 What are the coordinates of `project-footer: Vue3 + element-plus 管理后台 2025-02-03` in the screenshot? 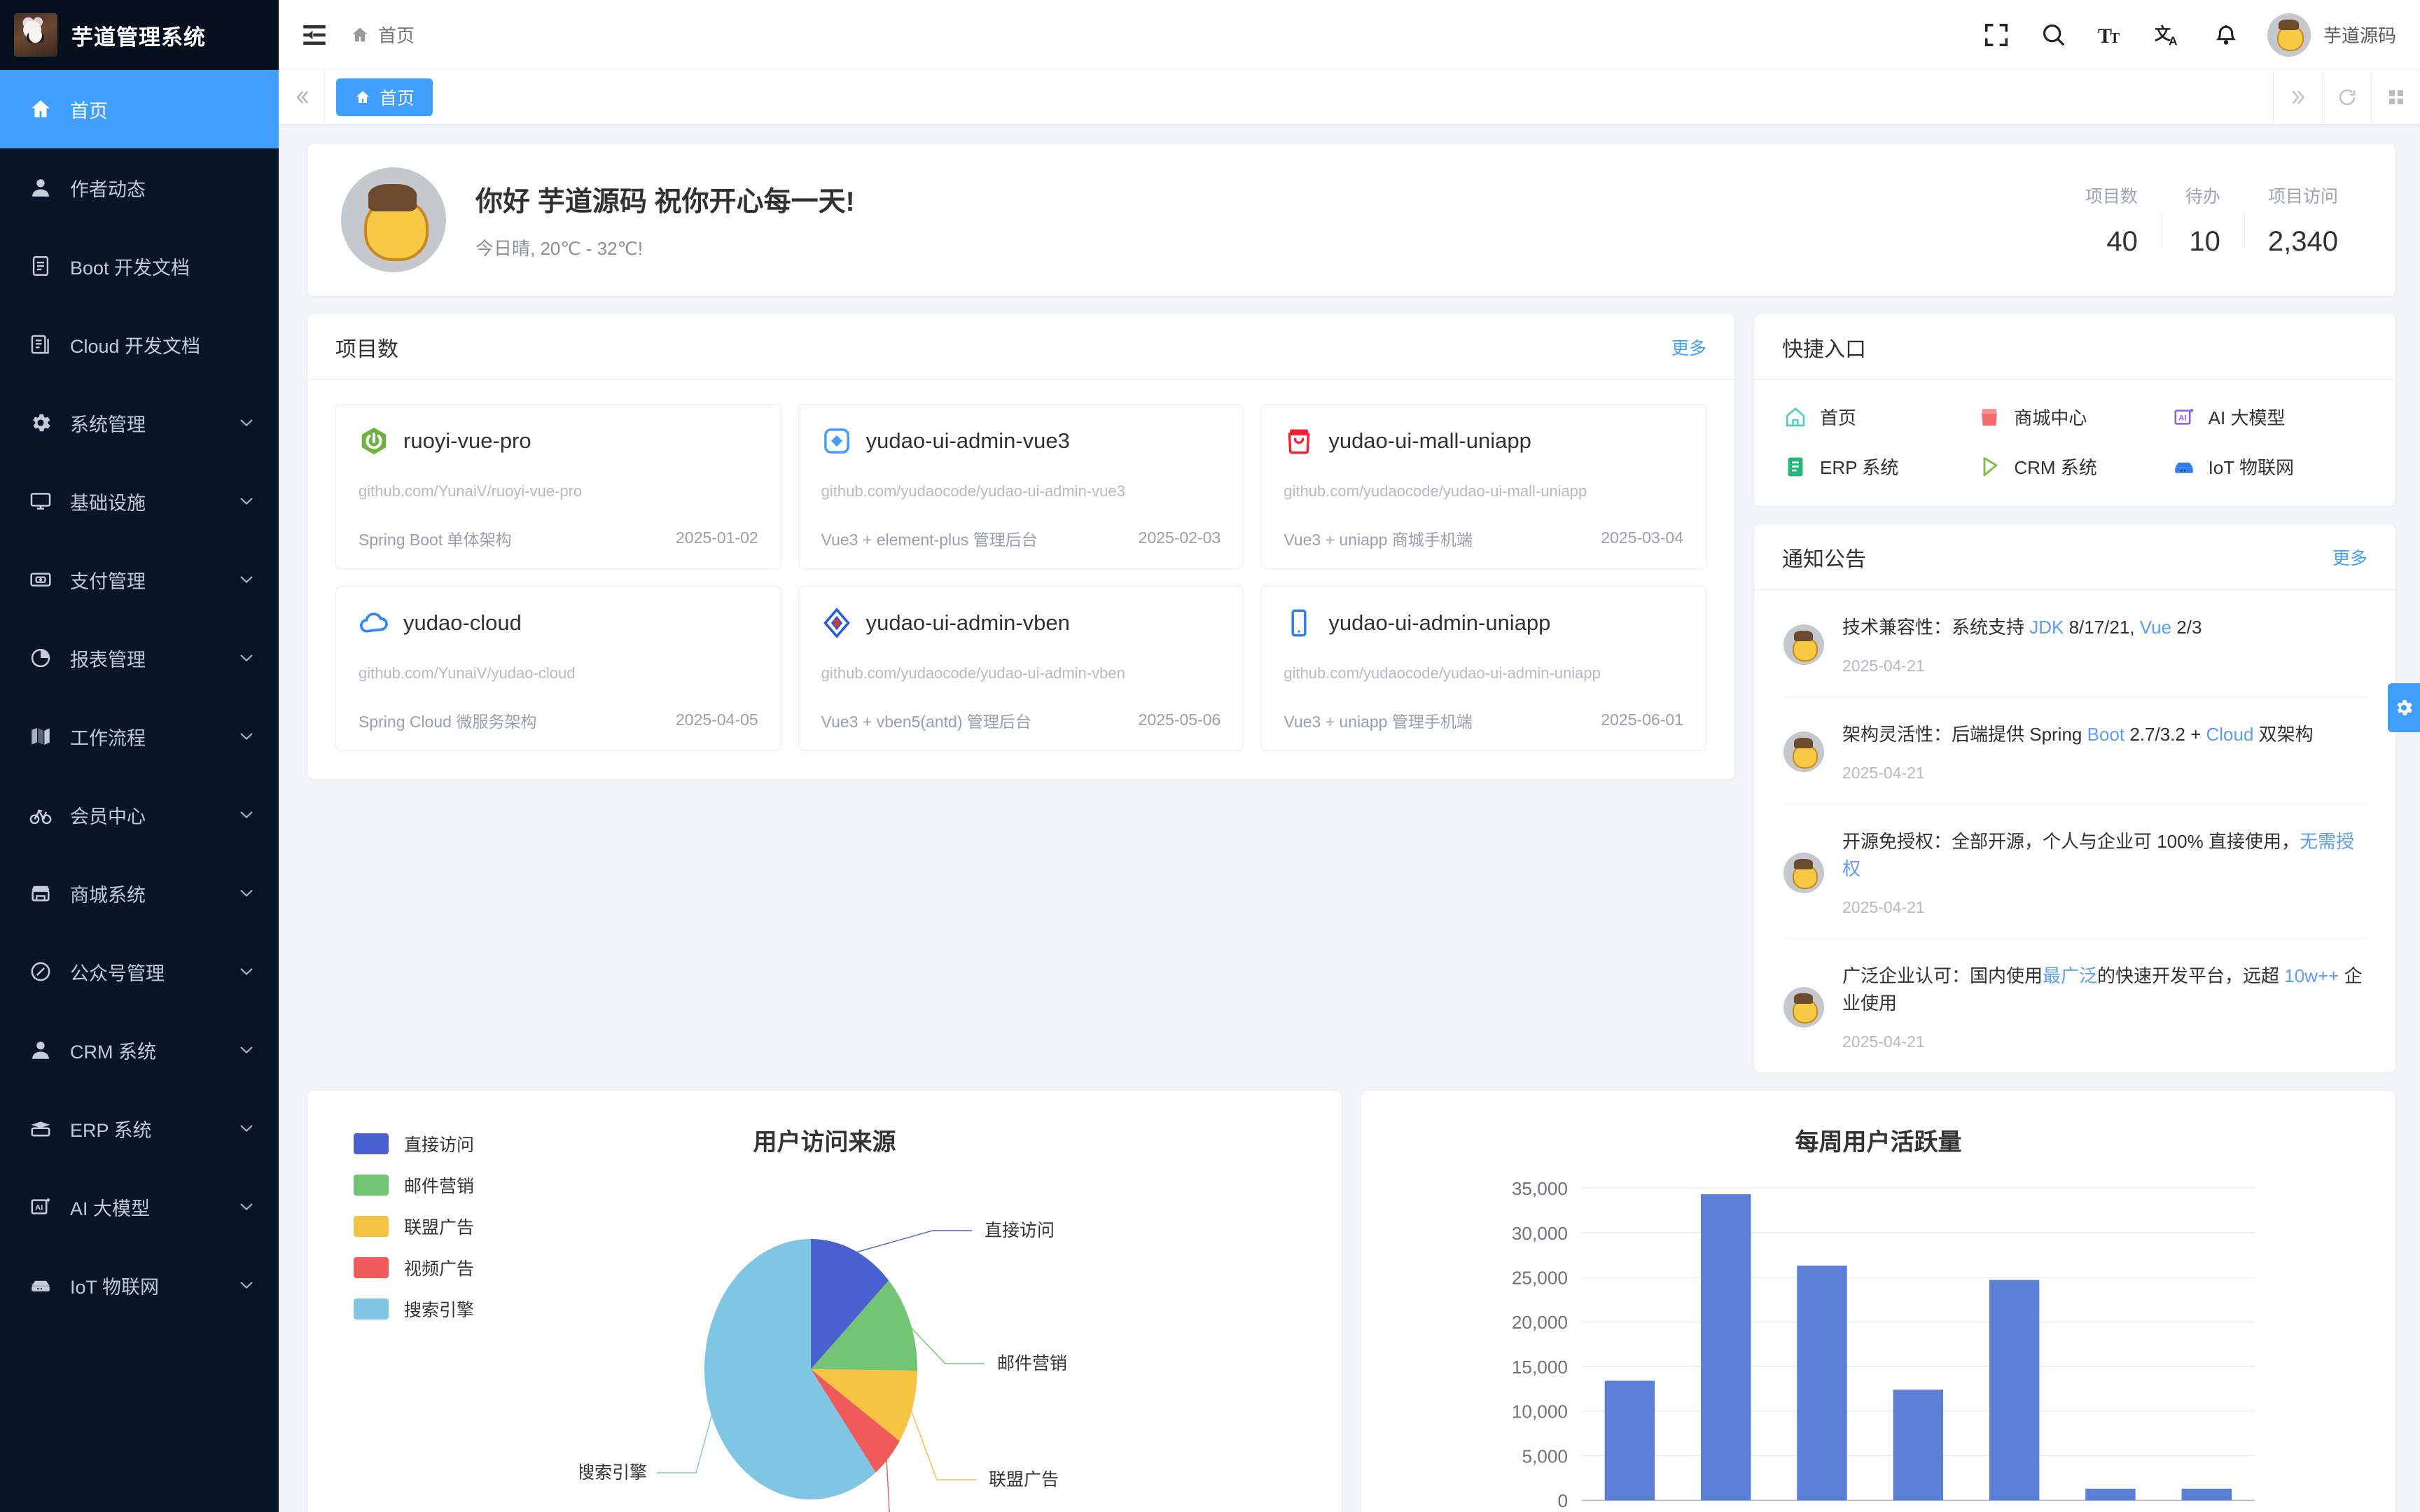 It's located at (1021, 538).